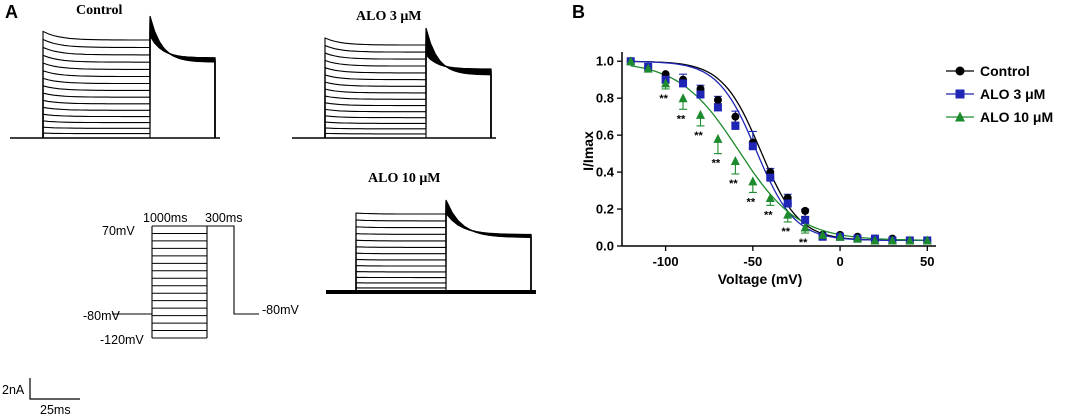  I want to click on chart-legend: Control ALO 3 μM ALO 10 μM, so click(999, 94).